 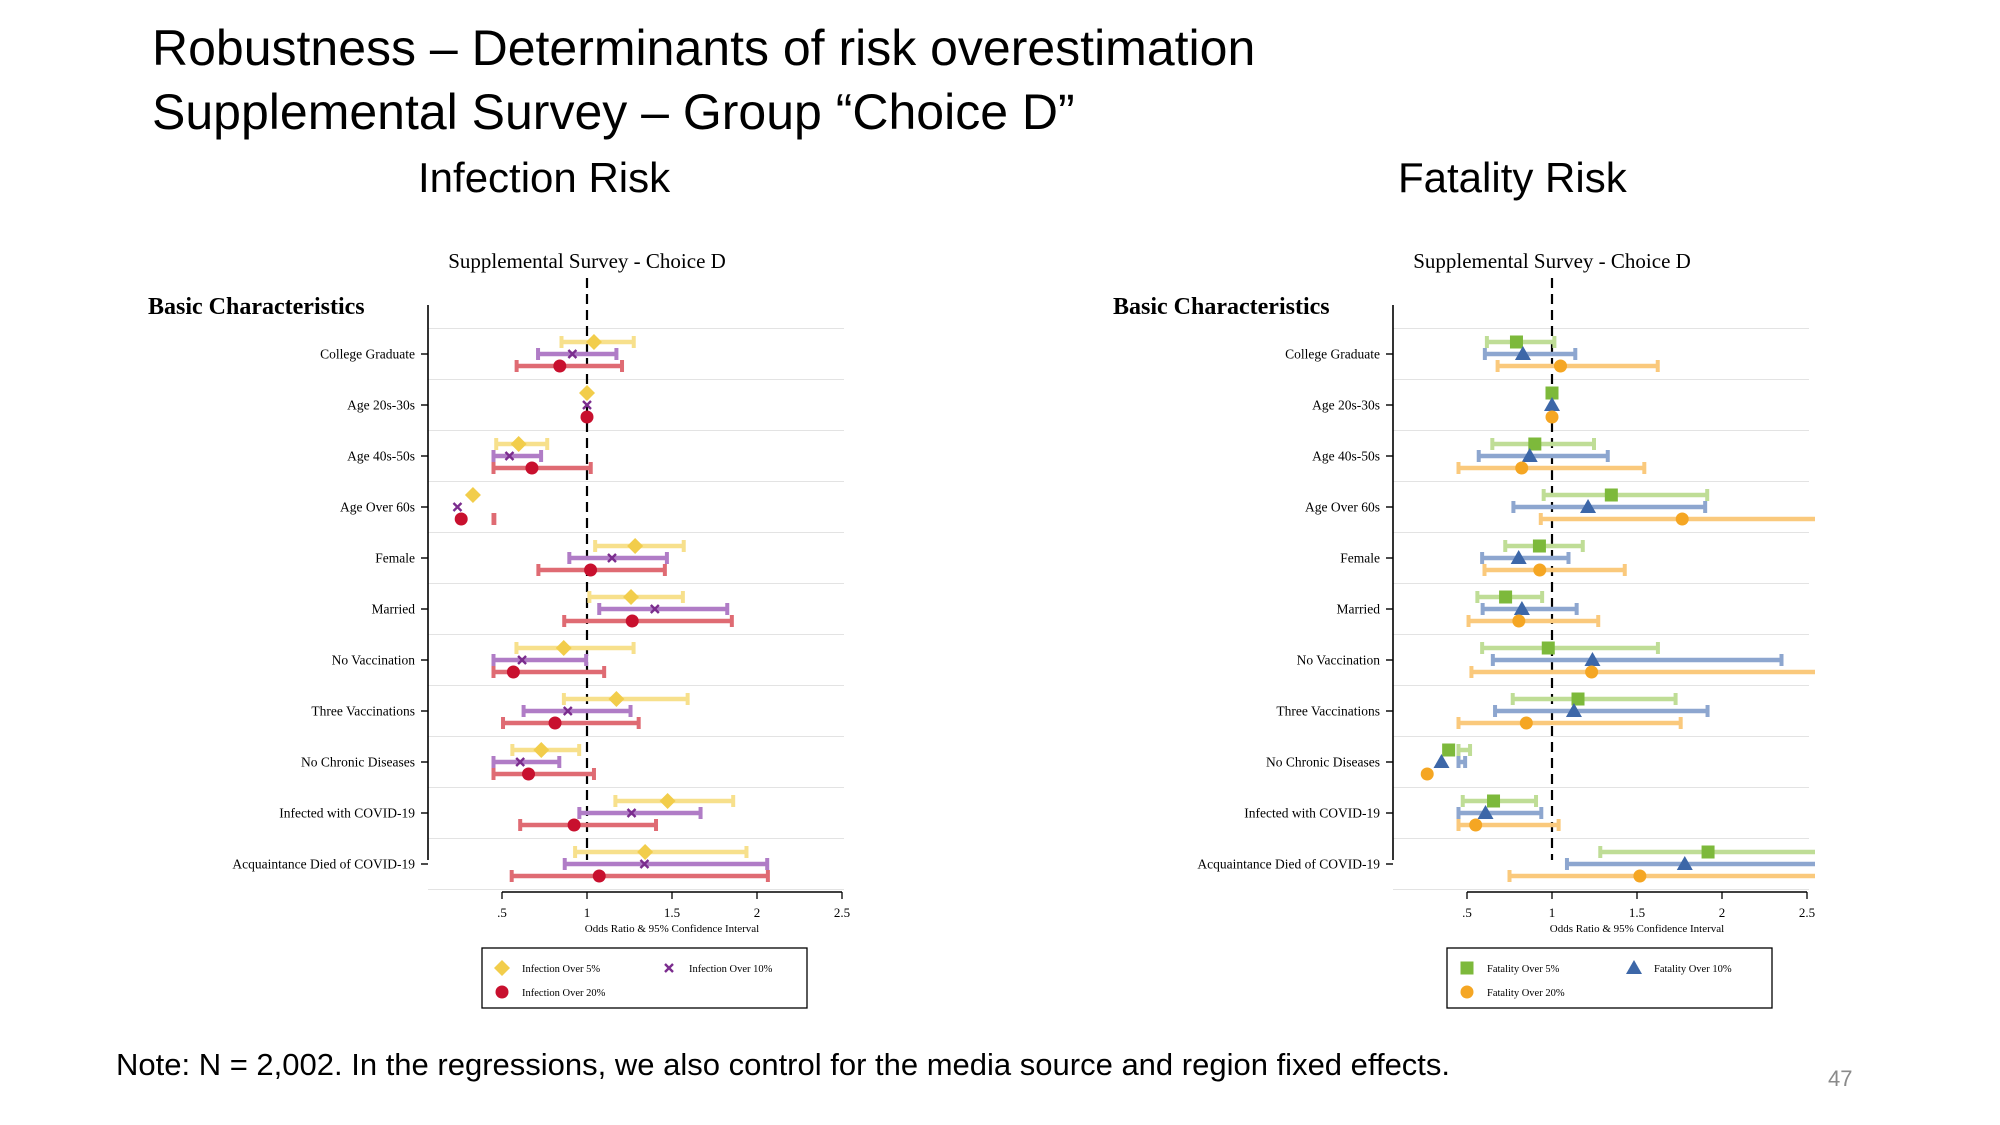 What do you see at coordinates (1312, 813) in the screenshot?
I see `category-label: Infected with COVID-19` at bounding box center [1312, 813].